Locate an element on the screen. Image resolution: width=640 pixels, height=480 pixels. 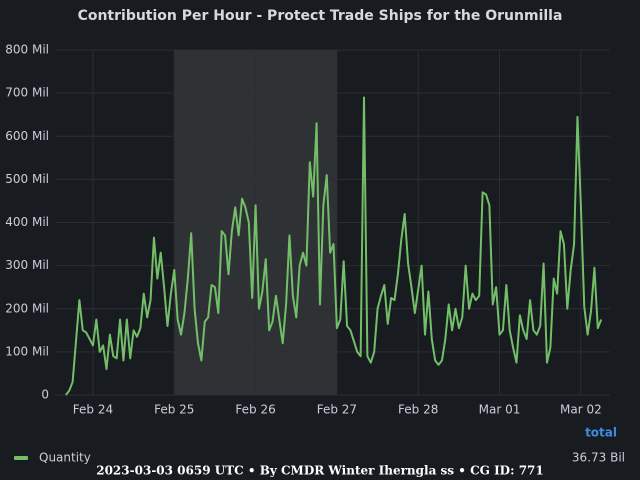
y-tick-label: 600 Mil is located at coordinates (27, 136).